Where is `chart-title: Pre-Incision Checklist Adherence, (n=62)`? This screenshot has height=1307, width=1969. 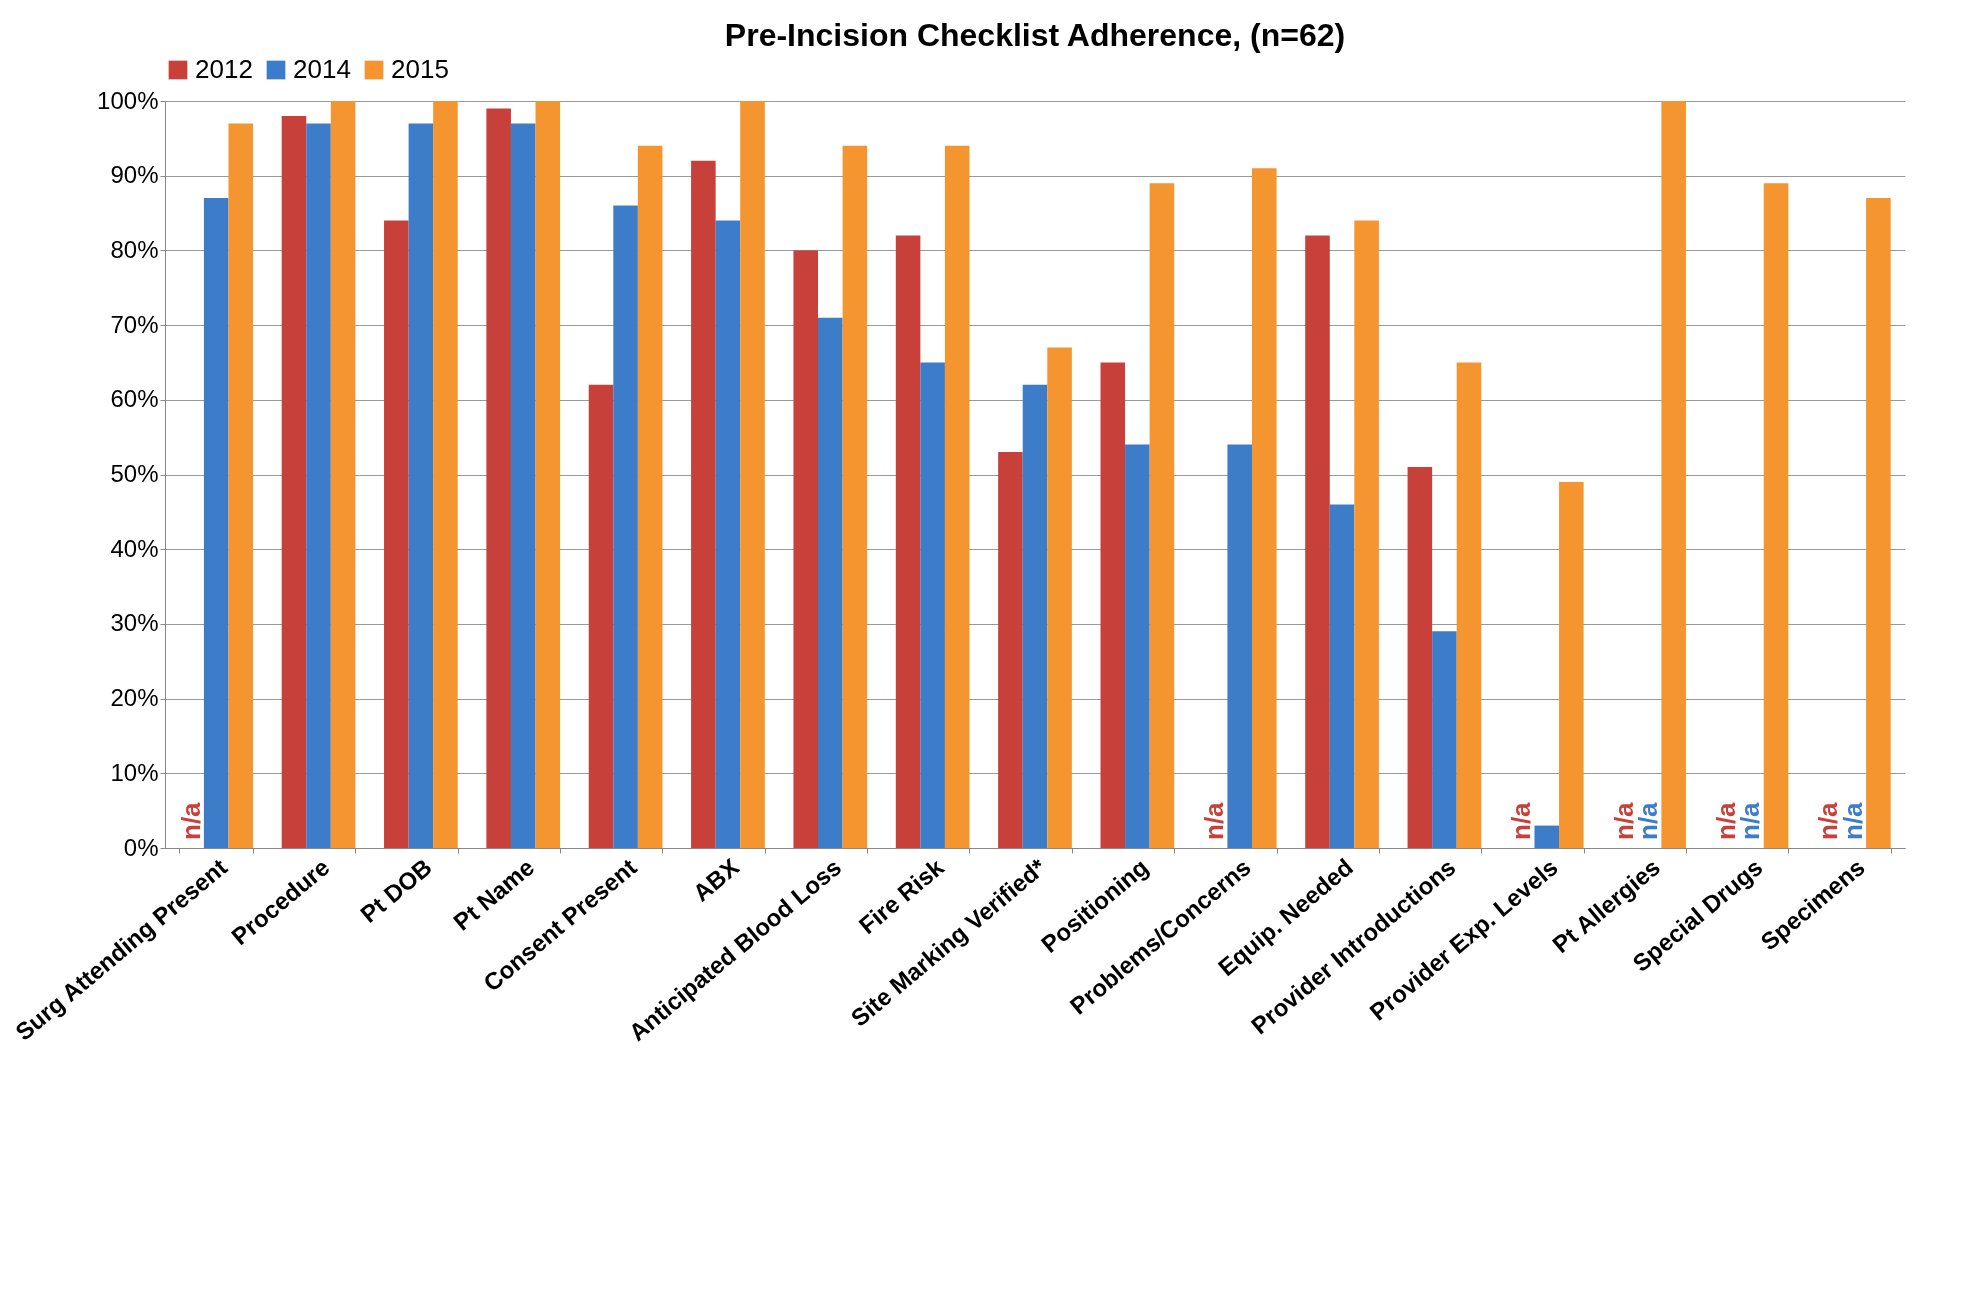
chart-title: Pre-Incision Checklist Adherence, (n=62) is located at coordinates (1035, 35).